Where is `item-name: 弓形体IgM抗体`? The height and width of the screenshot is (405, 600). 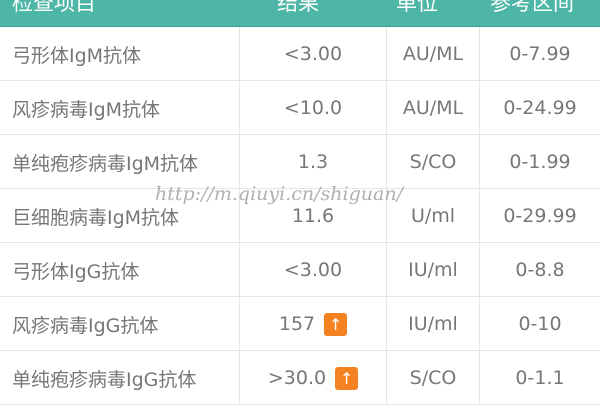
item-name: 弓形体IgM抗体 is located at coordinates (120, 54).